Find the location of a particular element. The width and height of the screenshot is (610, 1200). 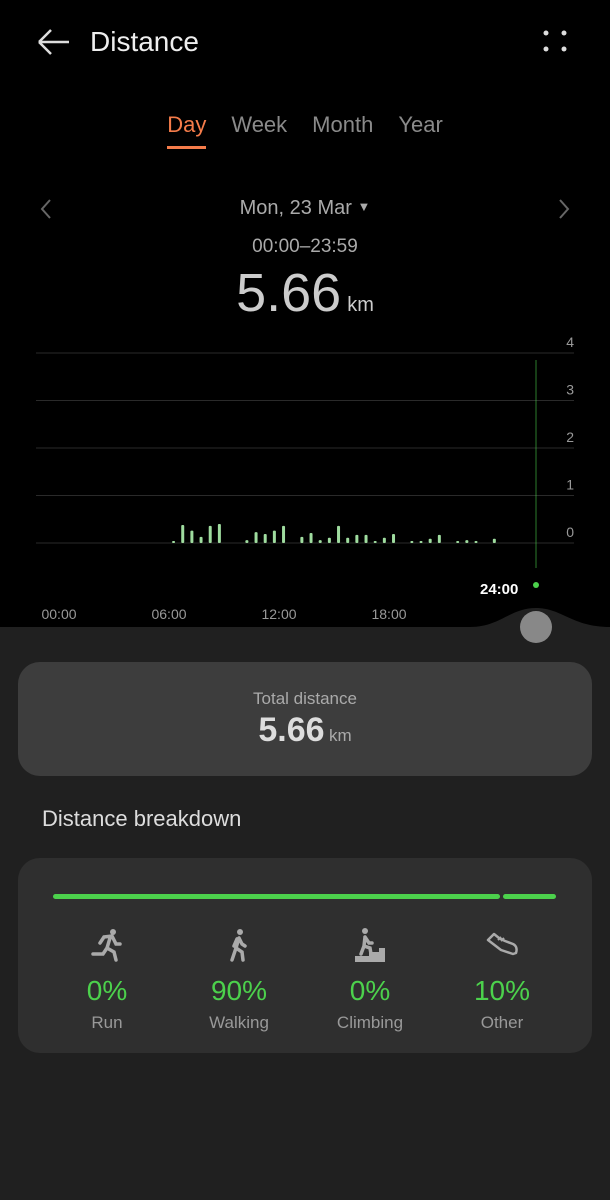

time-range: 00:00–23:59 is located at coordinates (305, 246).